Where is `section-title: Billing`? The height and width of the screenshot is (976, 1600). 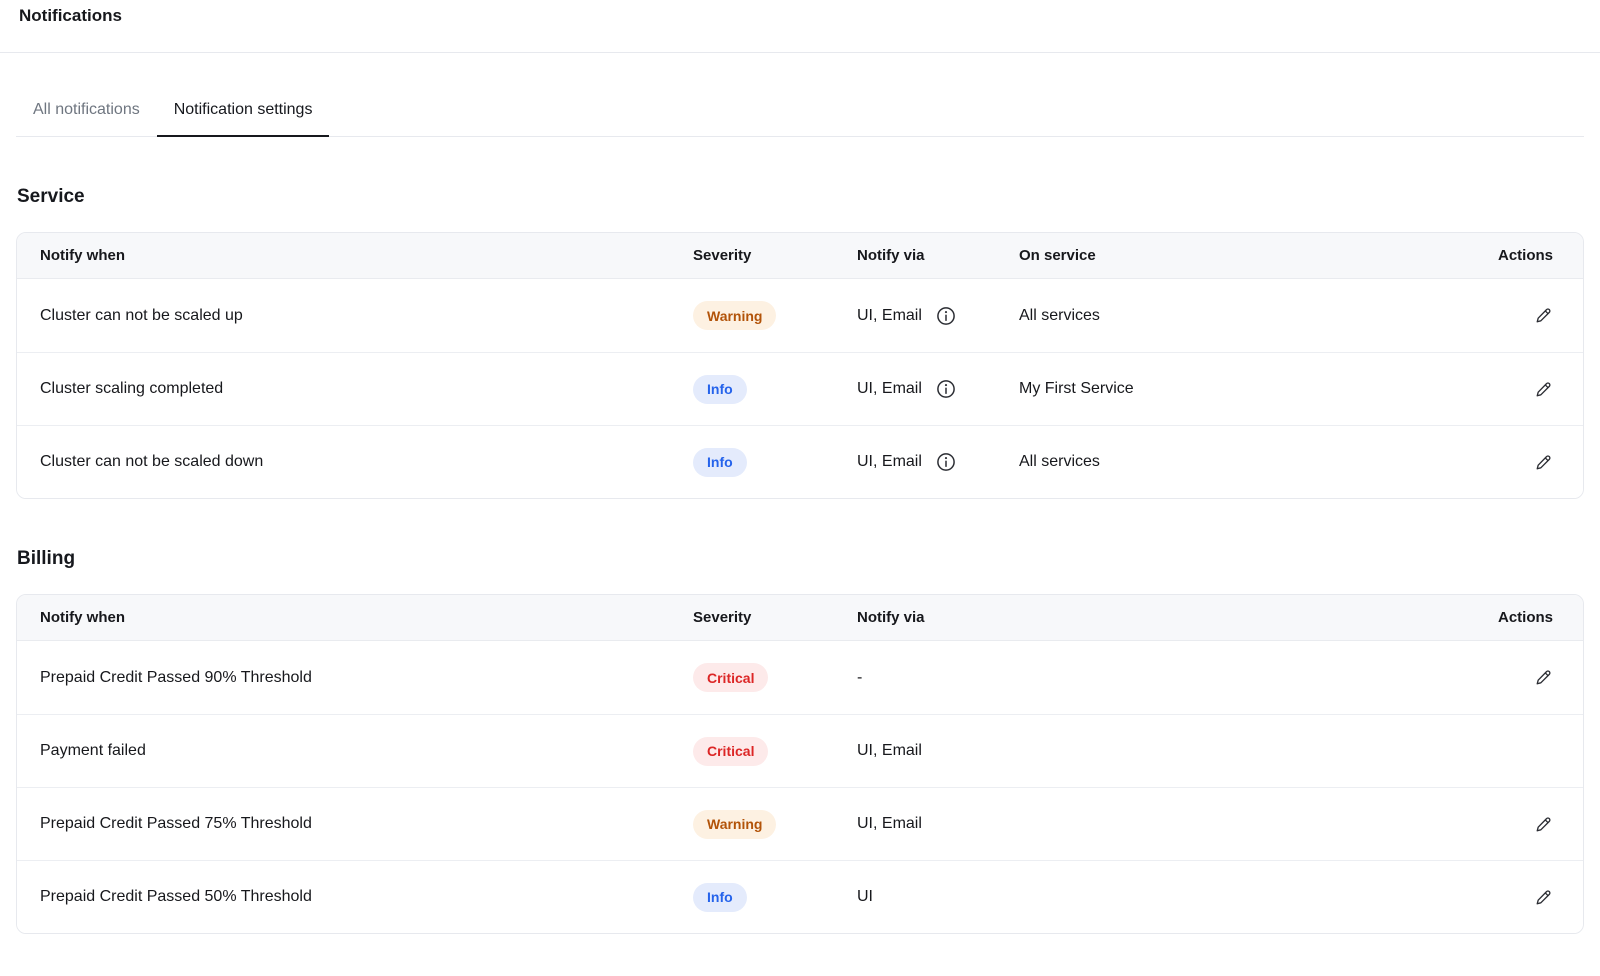
section-title: Billing is located at coordinates (46, 558).